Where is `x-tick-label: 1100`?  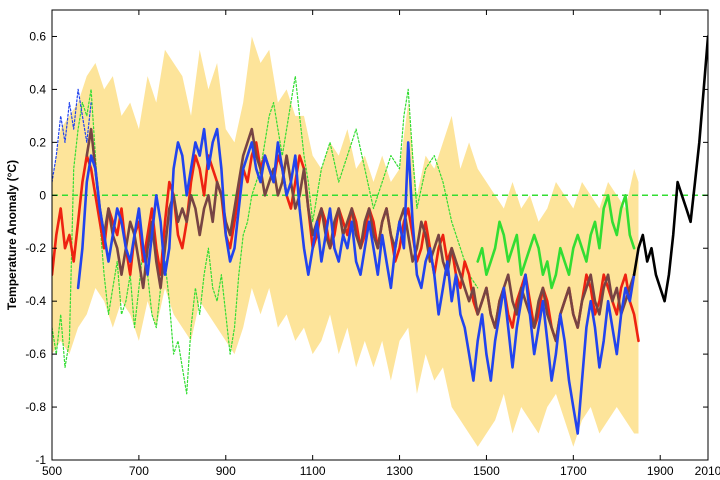
x-tick-label: 1100 is located at coordinates (313, 471).